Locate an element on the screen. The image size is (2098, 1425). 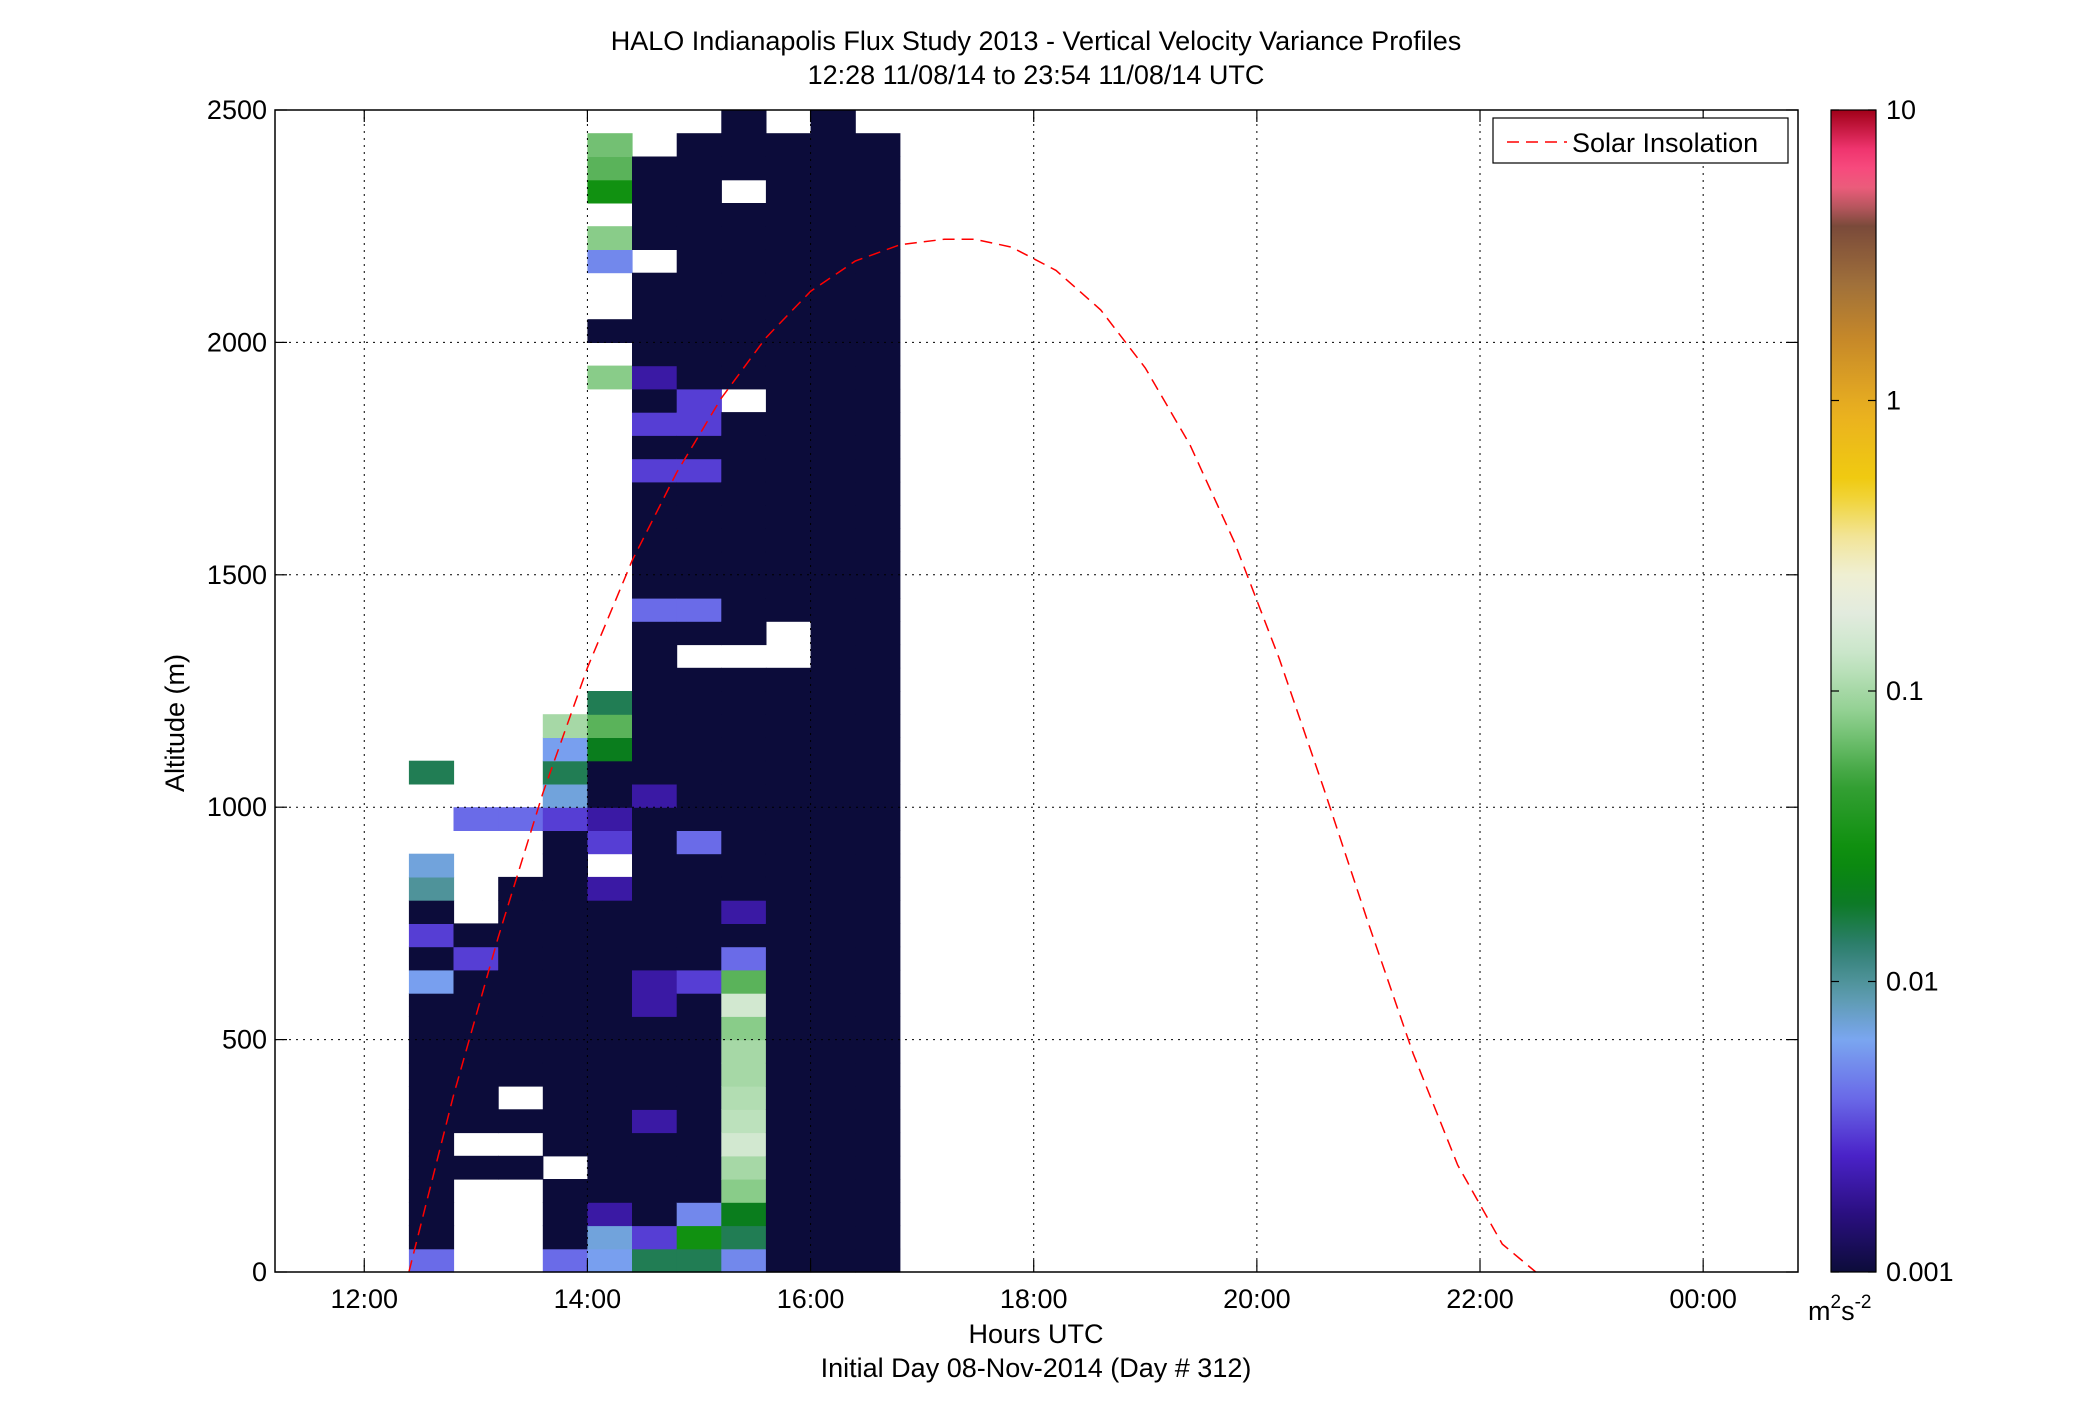
y-tick-label: 1500 is located at coordinates (237, 575).